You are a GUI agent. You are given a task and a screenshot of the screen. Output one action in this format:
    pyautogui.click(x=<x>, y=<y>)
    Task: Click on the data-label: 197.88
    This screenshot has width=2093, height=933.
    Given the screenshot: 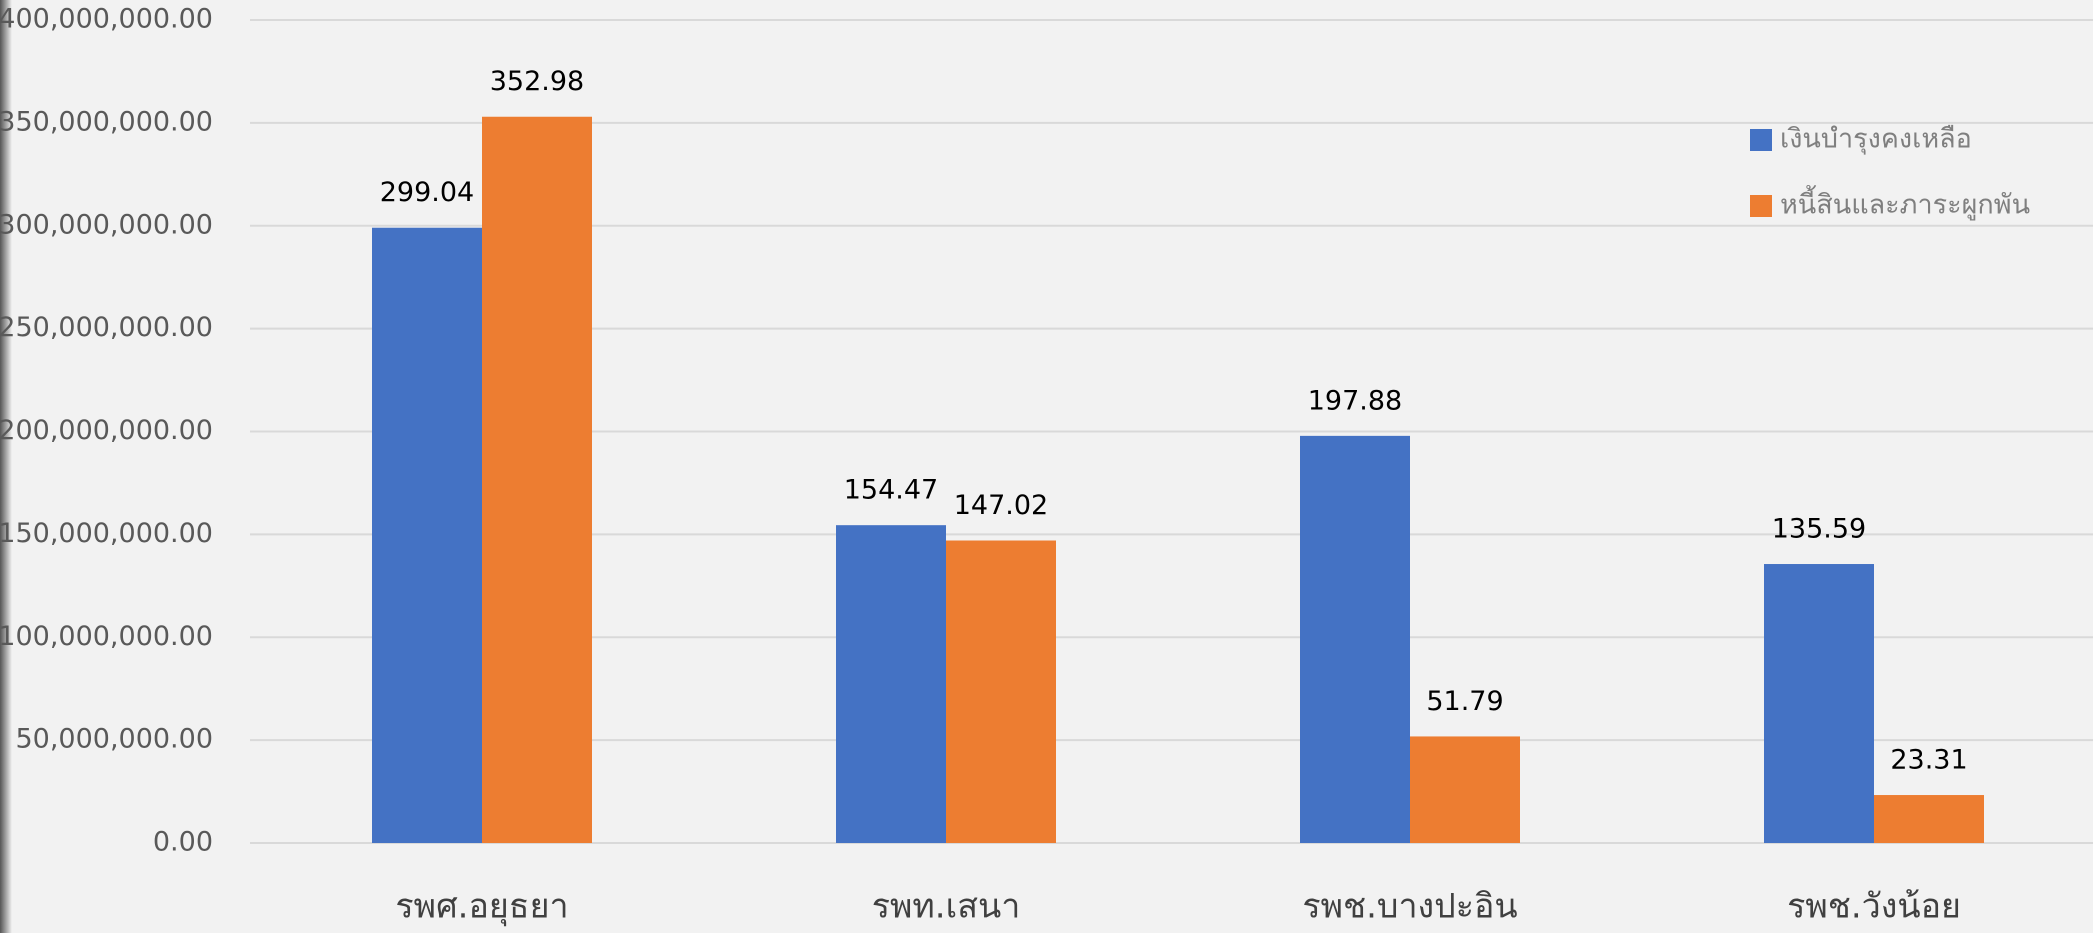 What is the action you would take?
    pyautogui.click(x=1355, y=400)
    